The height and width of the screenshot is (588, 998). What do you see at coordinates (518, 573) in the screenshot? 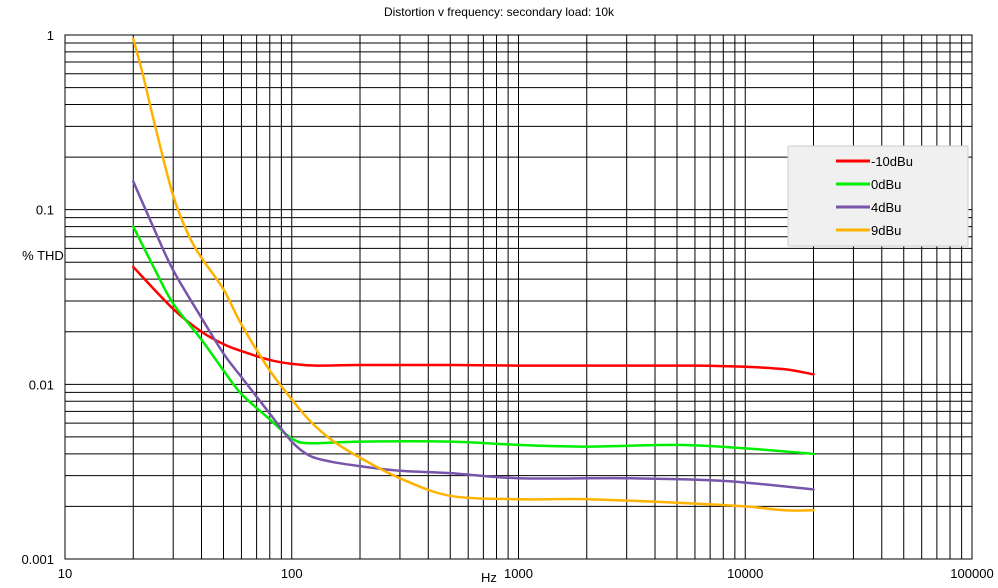
I see `x-tick-label: 1000` at bounding box center [518, 573].